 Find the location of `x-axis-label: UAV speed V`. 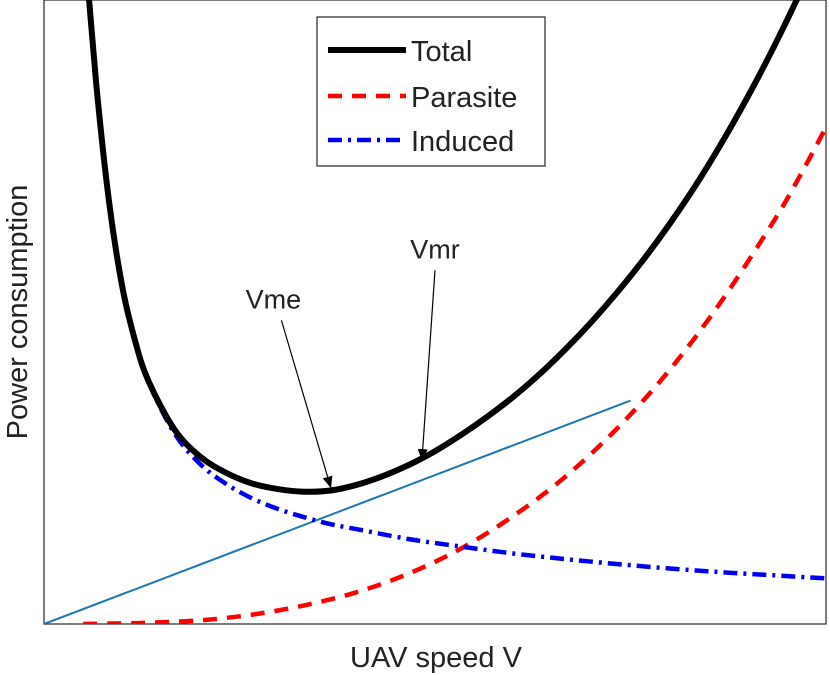

x-axis-label: UAV speed V is located at coordinates (436, 658).